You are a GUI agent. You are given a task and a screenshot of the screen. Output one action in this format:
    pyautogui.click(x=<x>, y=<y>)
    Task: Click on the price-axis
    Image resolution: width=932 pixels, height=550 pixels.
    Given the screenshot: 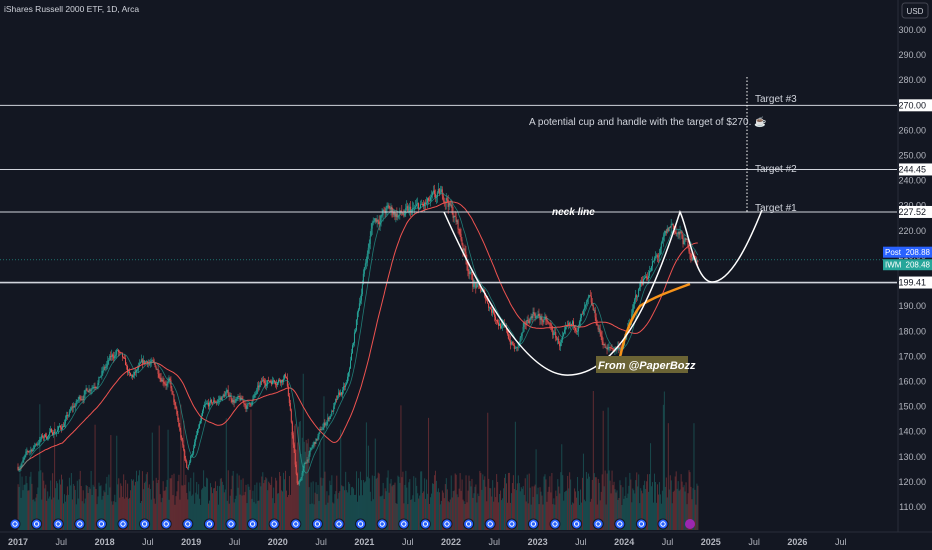 What is the action you would take?
    pyautogui.click(x=915, y=275)
    